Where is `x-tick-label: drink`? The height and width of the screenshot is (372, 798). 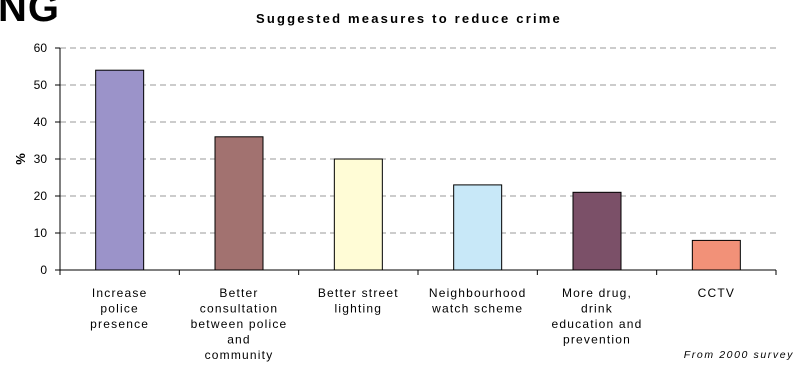
x-tick-label: drink is located at coordinates (597, 309).